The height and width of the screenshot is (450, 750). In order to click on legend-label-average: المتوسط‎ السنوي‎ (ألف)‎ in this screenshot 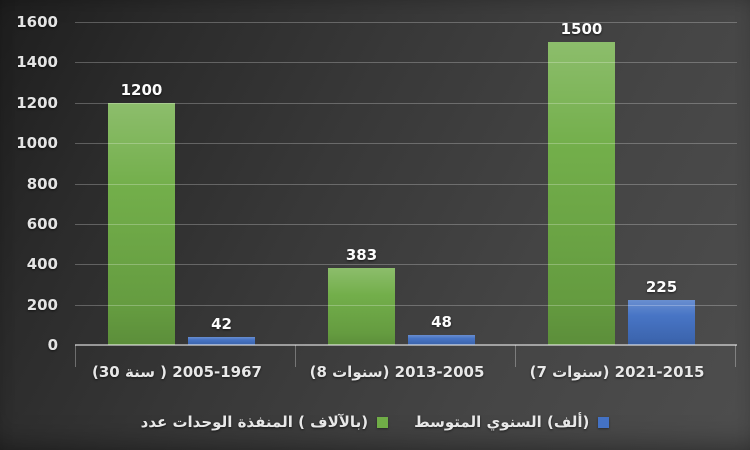, I will do `click(502, 422)`.